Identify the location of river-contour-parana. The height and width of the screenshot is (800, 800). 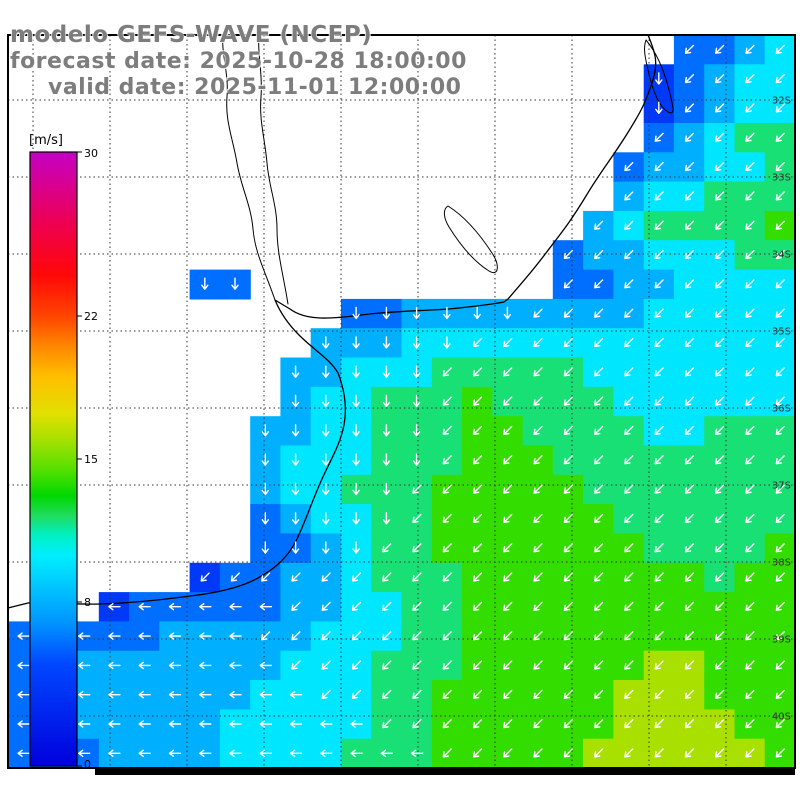
(249, 167).